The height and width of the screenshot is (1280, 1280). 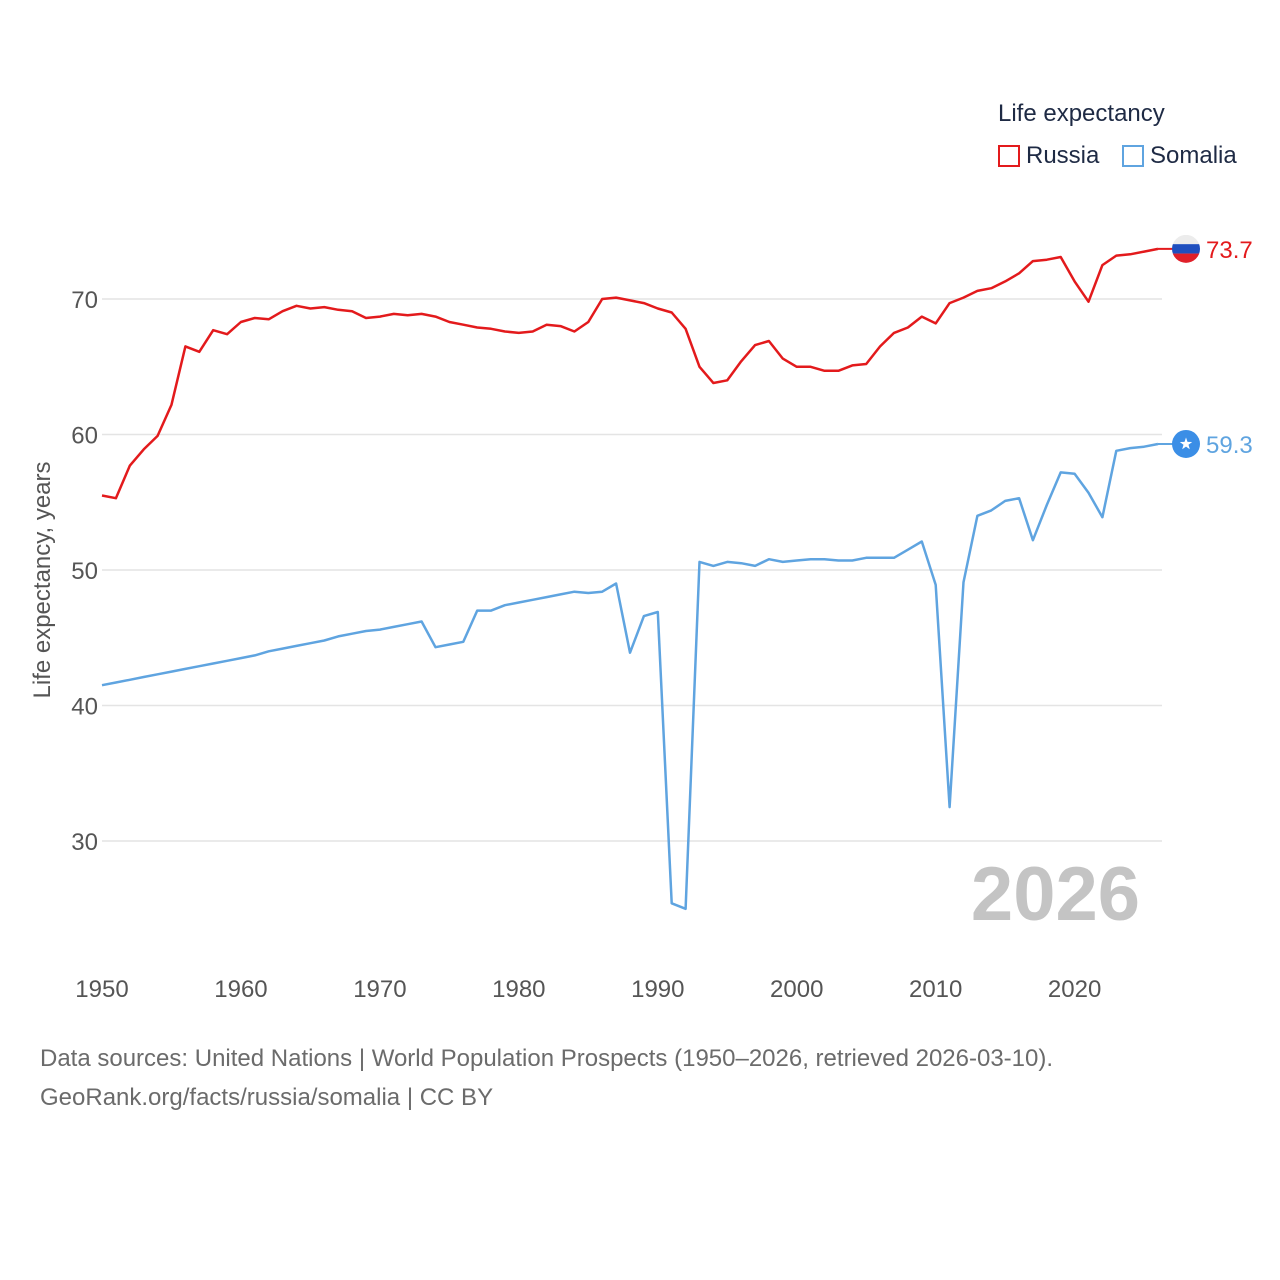 What do you see at coordinates (1074, 989) in the screenshot?
I see `x-tick-label: 2020` at bounding box center [1074, 989].